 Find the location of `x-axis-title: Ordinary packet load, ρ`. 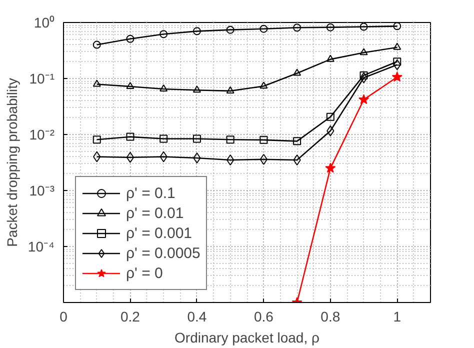

x-axis-title: Ordinary packet load, ρ is located at coordinates (247, 338).